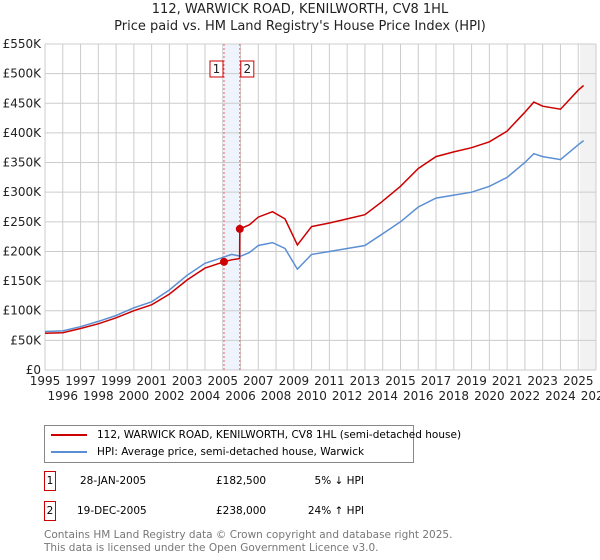 Image resolution: width=600 pixels, height=560 pixels. What do you see at coordinates (436, 381) in the screenshot?
I see `x-tick-label: 2017` at bounding box center [436, 381].